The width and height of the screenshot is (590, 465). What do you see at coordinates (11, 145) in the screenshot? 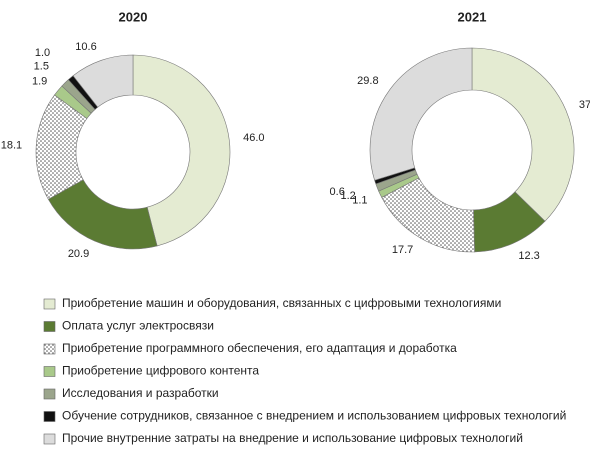
I see `data-label: 18.1` at bounding box center [11, 145].